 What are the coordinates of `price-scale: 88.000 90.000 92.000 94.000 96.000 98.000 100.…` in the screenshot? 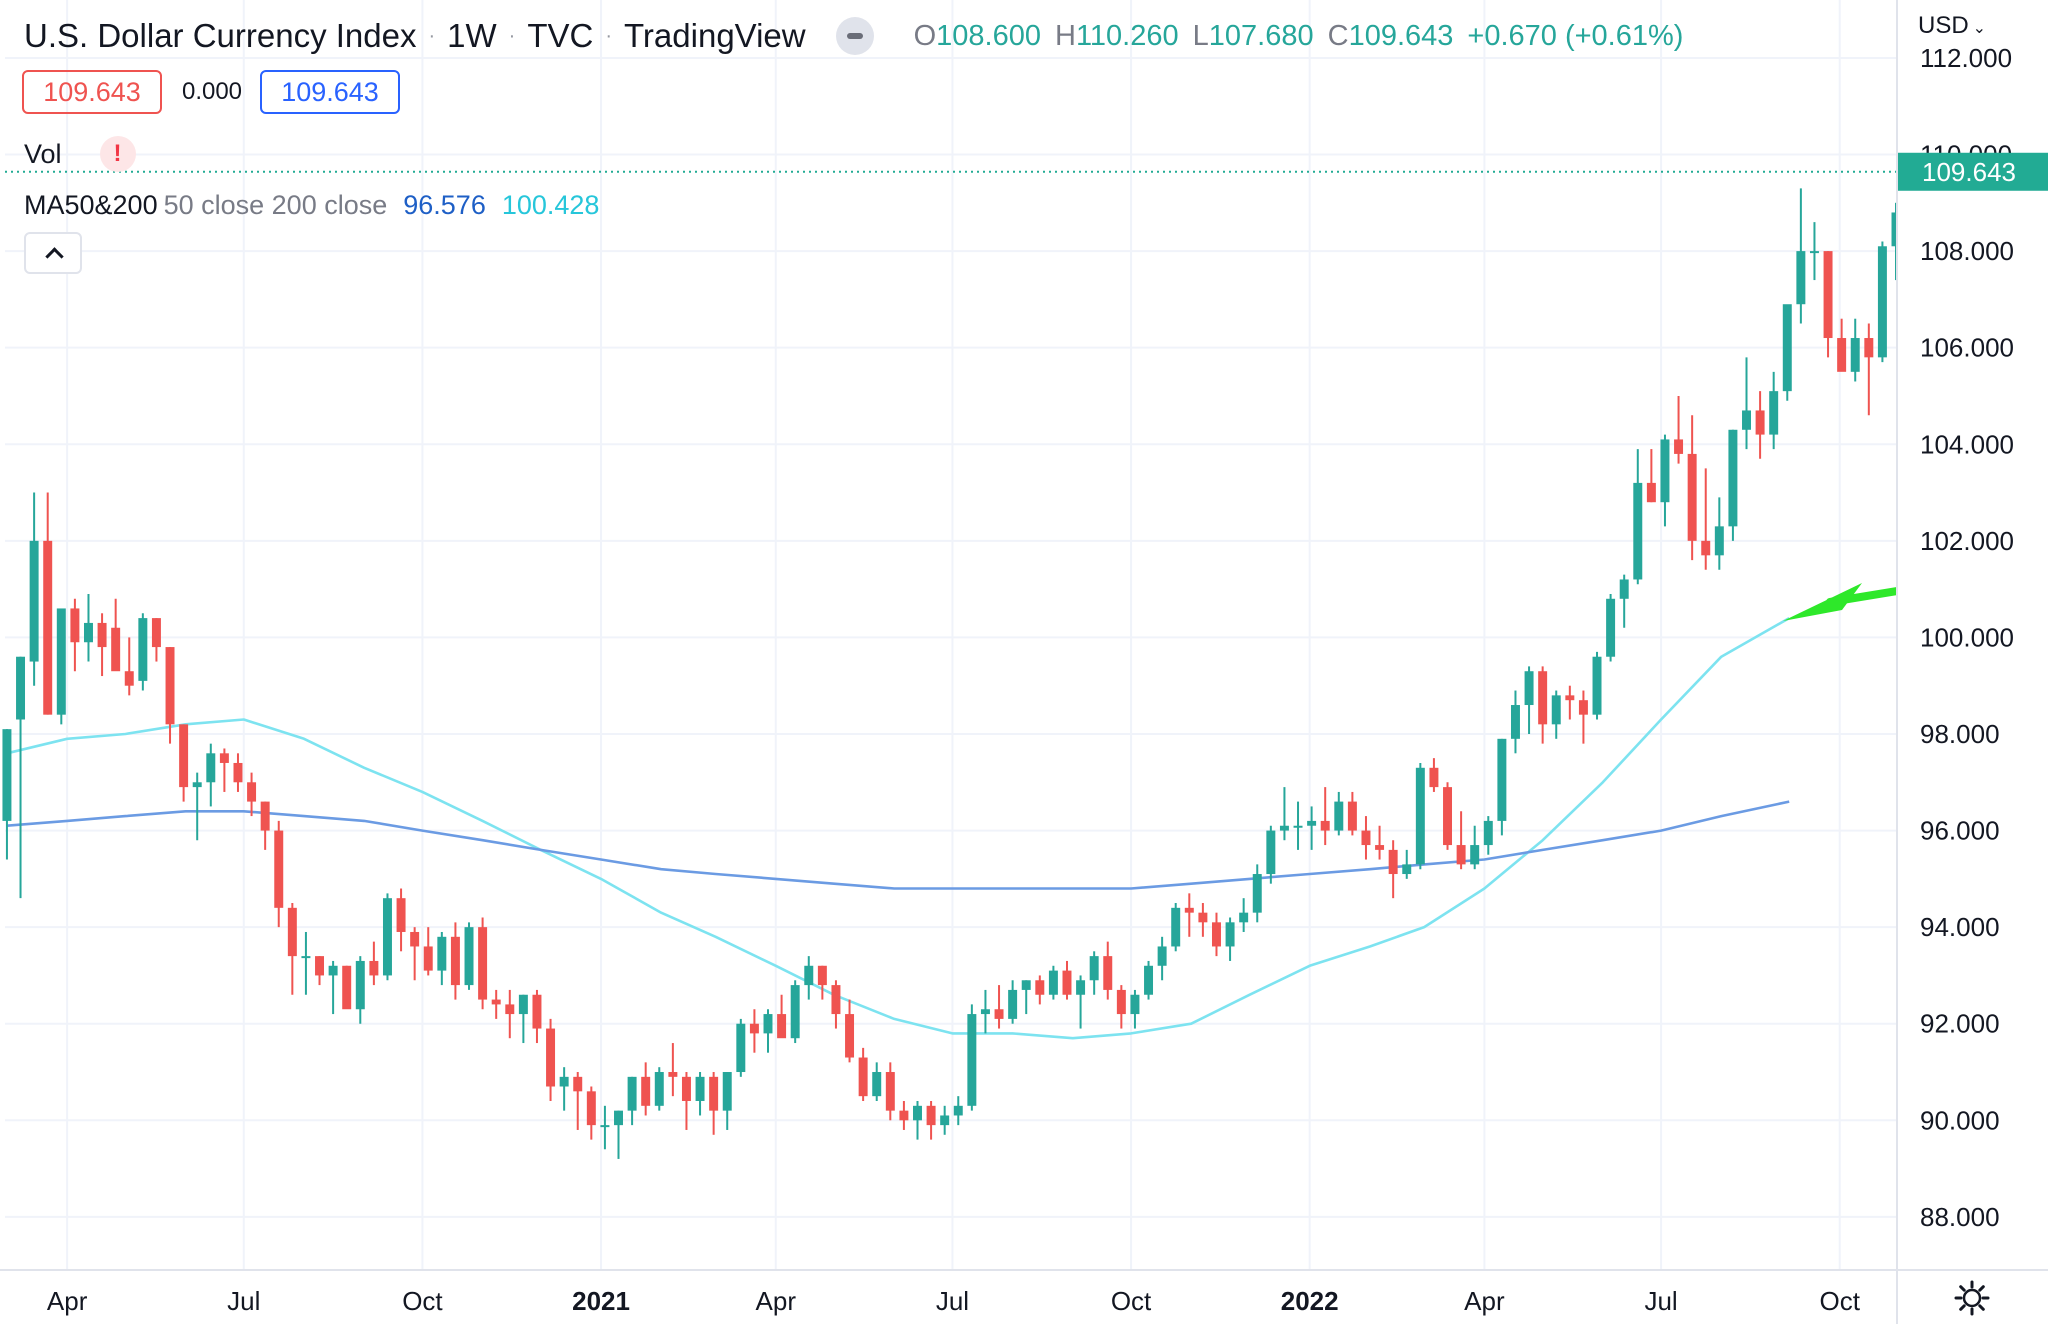 It's located at (1967, 637).